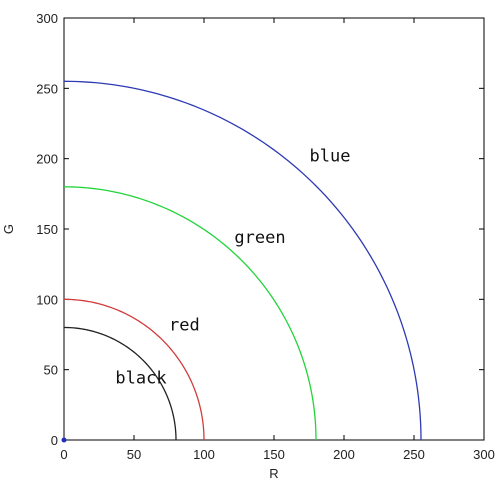 The height and width of the screenshot is (483, 498). Describe the element at coordinates (47, 229) in the screenshot. I see `y-tick-label: 150` at that location.